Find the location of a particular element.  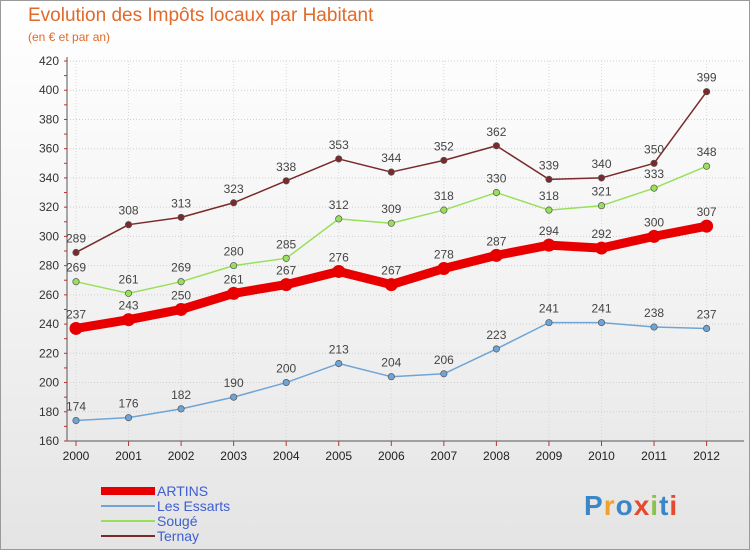

x-tick-label: 2005 is located at coordinates (338, 456).